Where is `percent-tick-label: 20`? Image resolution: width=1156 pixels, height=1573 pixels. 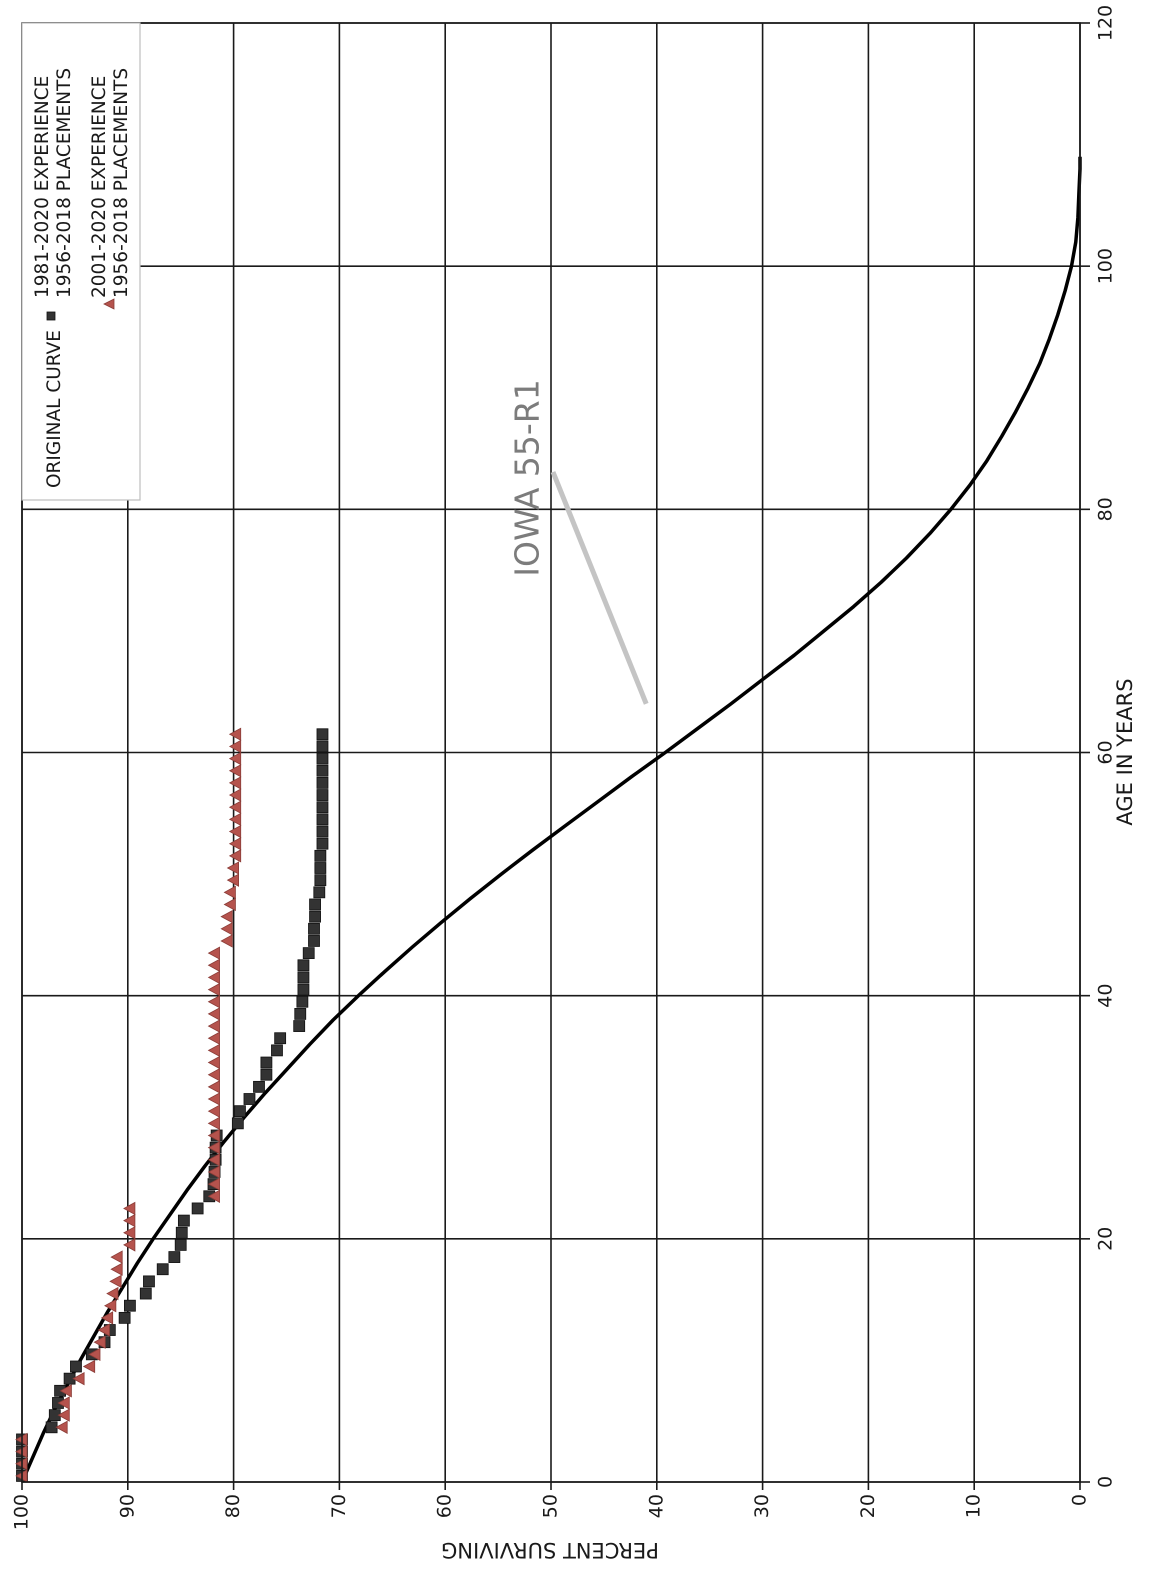
percent-tick-label: 20 is located at coordinates (868, 1506).